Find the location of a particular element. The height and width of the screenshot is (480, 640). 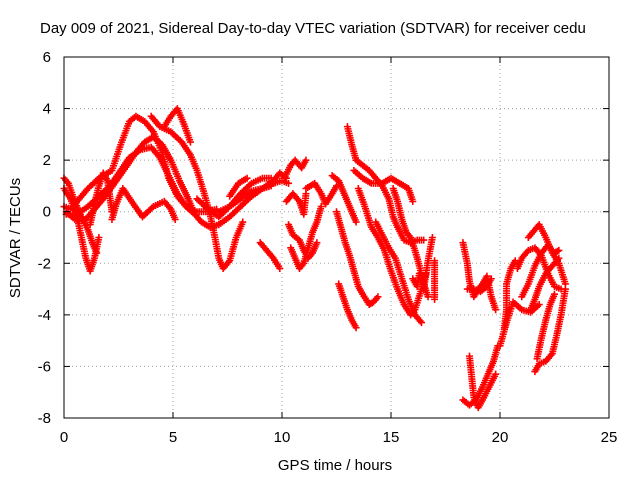

y-tick-label: -2 is located at coordinates (44, 263).